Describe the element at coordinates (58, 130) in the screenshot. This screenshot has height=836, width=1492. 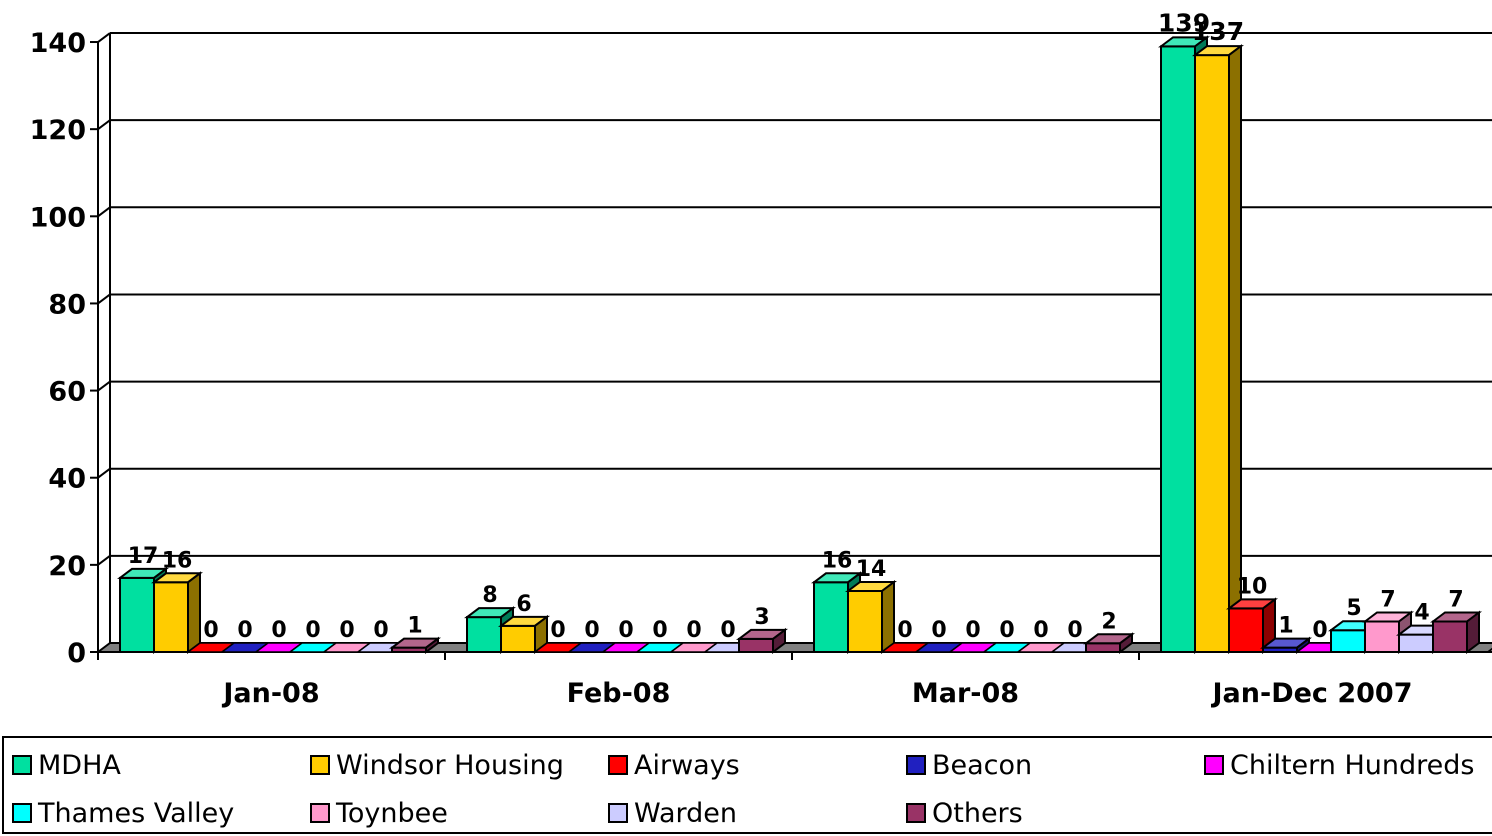
I see `y-tick-label: 120` at that location.